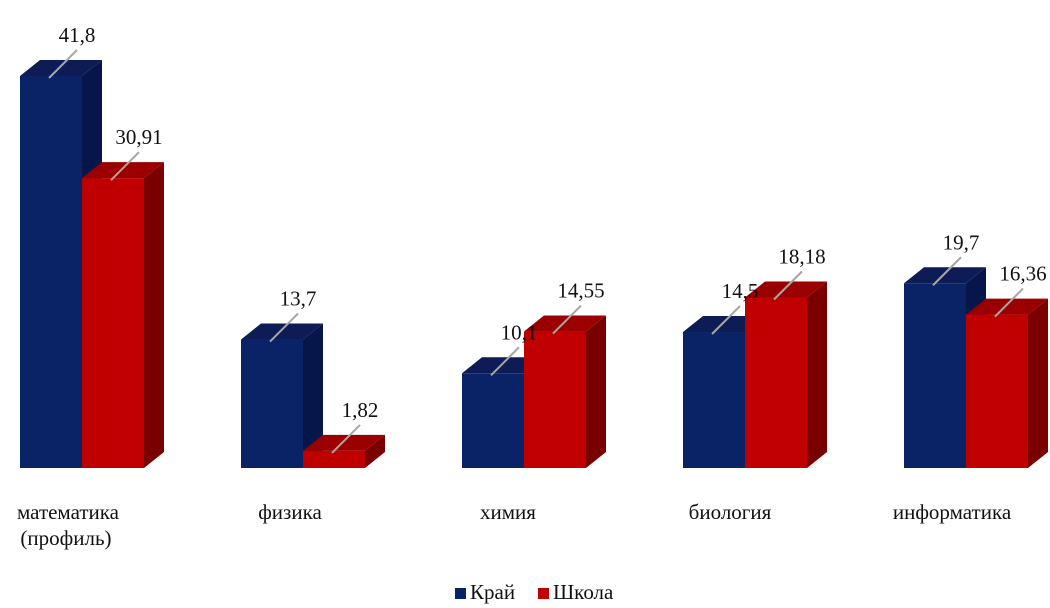 The height and width of the screenshot is (608, 1050). What do you see at coordinates (298, 299) in the screenshot?
I see `value-label-1-0: 13,7` at bounding box center [298, 299].